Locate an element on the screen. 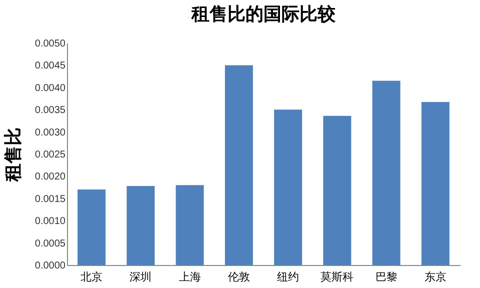  y-tick-label: 0.0025 is located at coordinates (50, 155).